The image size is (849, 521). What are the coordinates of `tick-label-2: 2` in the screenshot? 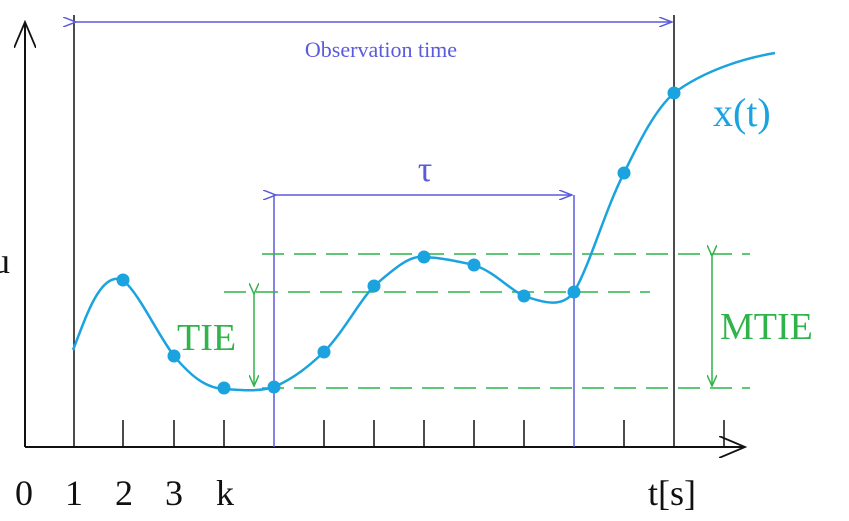 It's located at (124, 493).